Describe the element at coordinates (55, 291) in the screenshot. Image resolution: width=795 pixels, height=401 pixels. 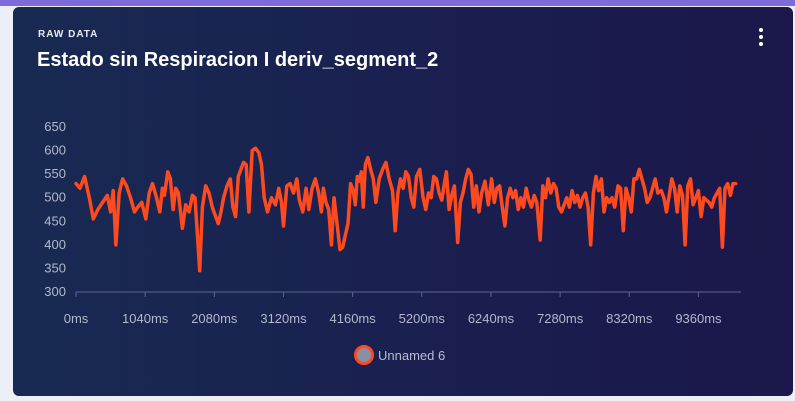
I see `y-tick-label: 300` at that location.